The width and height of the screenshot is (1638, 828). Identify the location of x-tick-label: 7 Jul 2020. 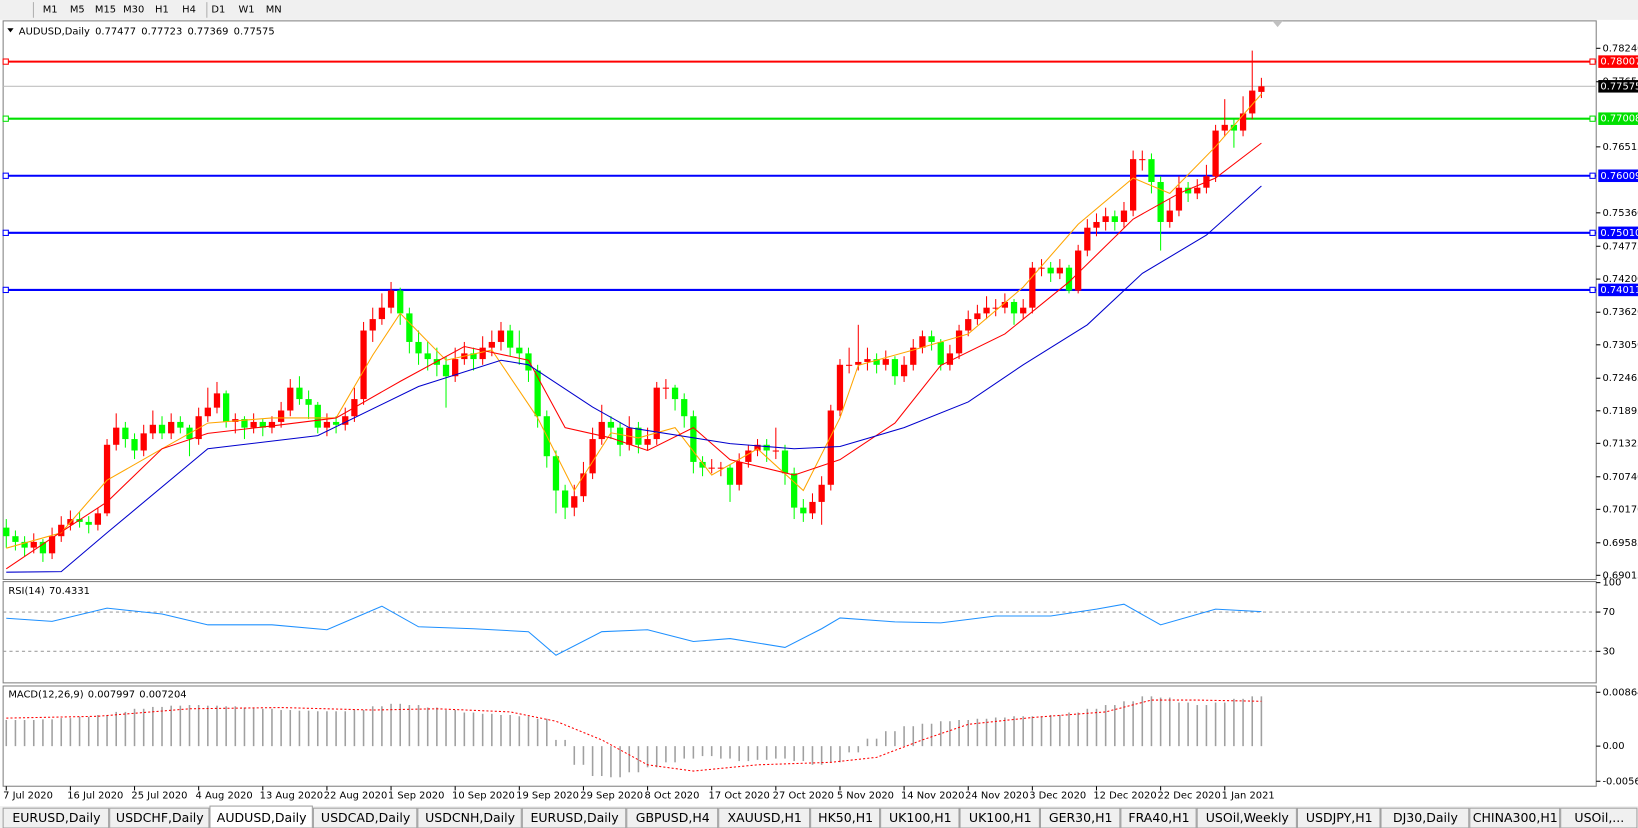
(28, 796).